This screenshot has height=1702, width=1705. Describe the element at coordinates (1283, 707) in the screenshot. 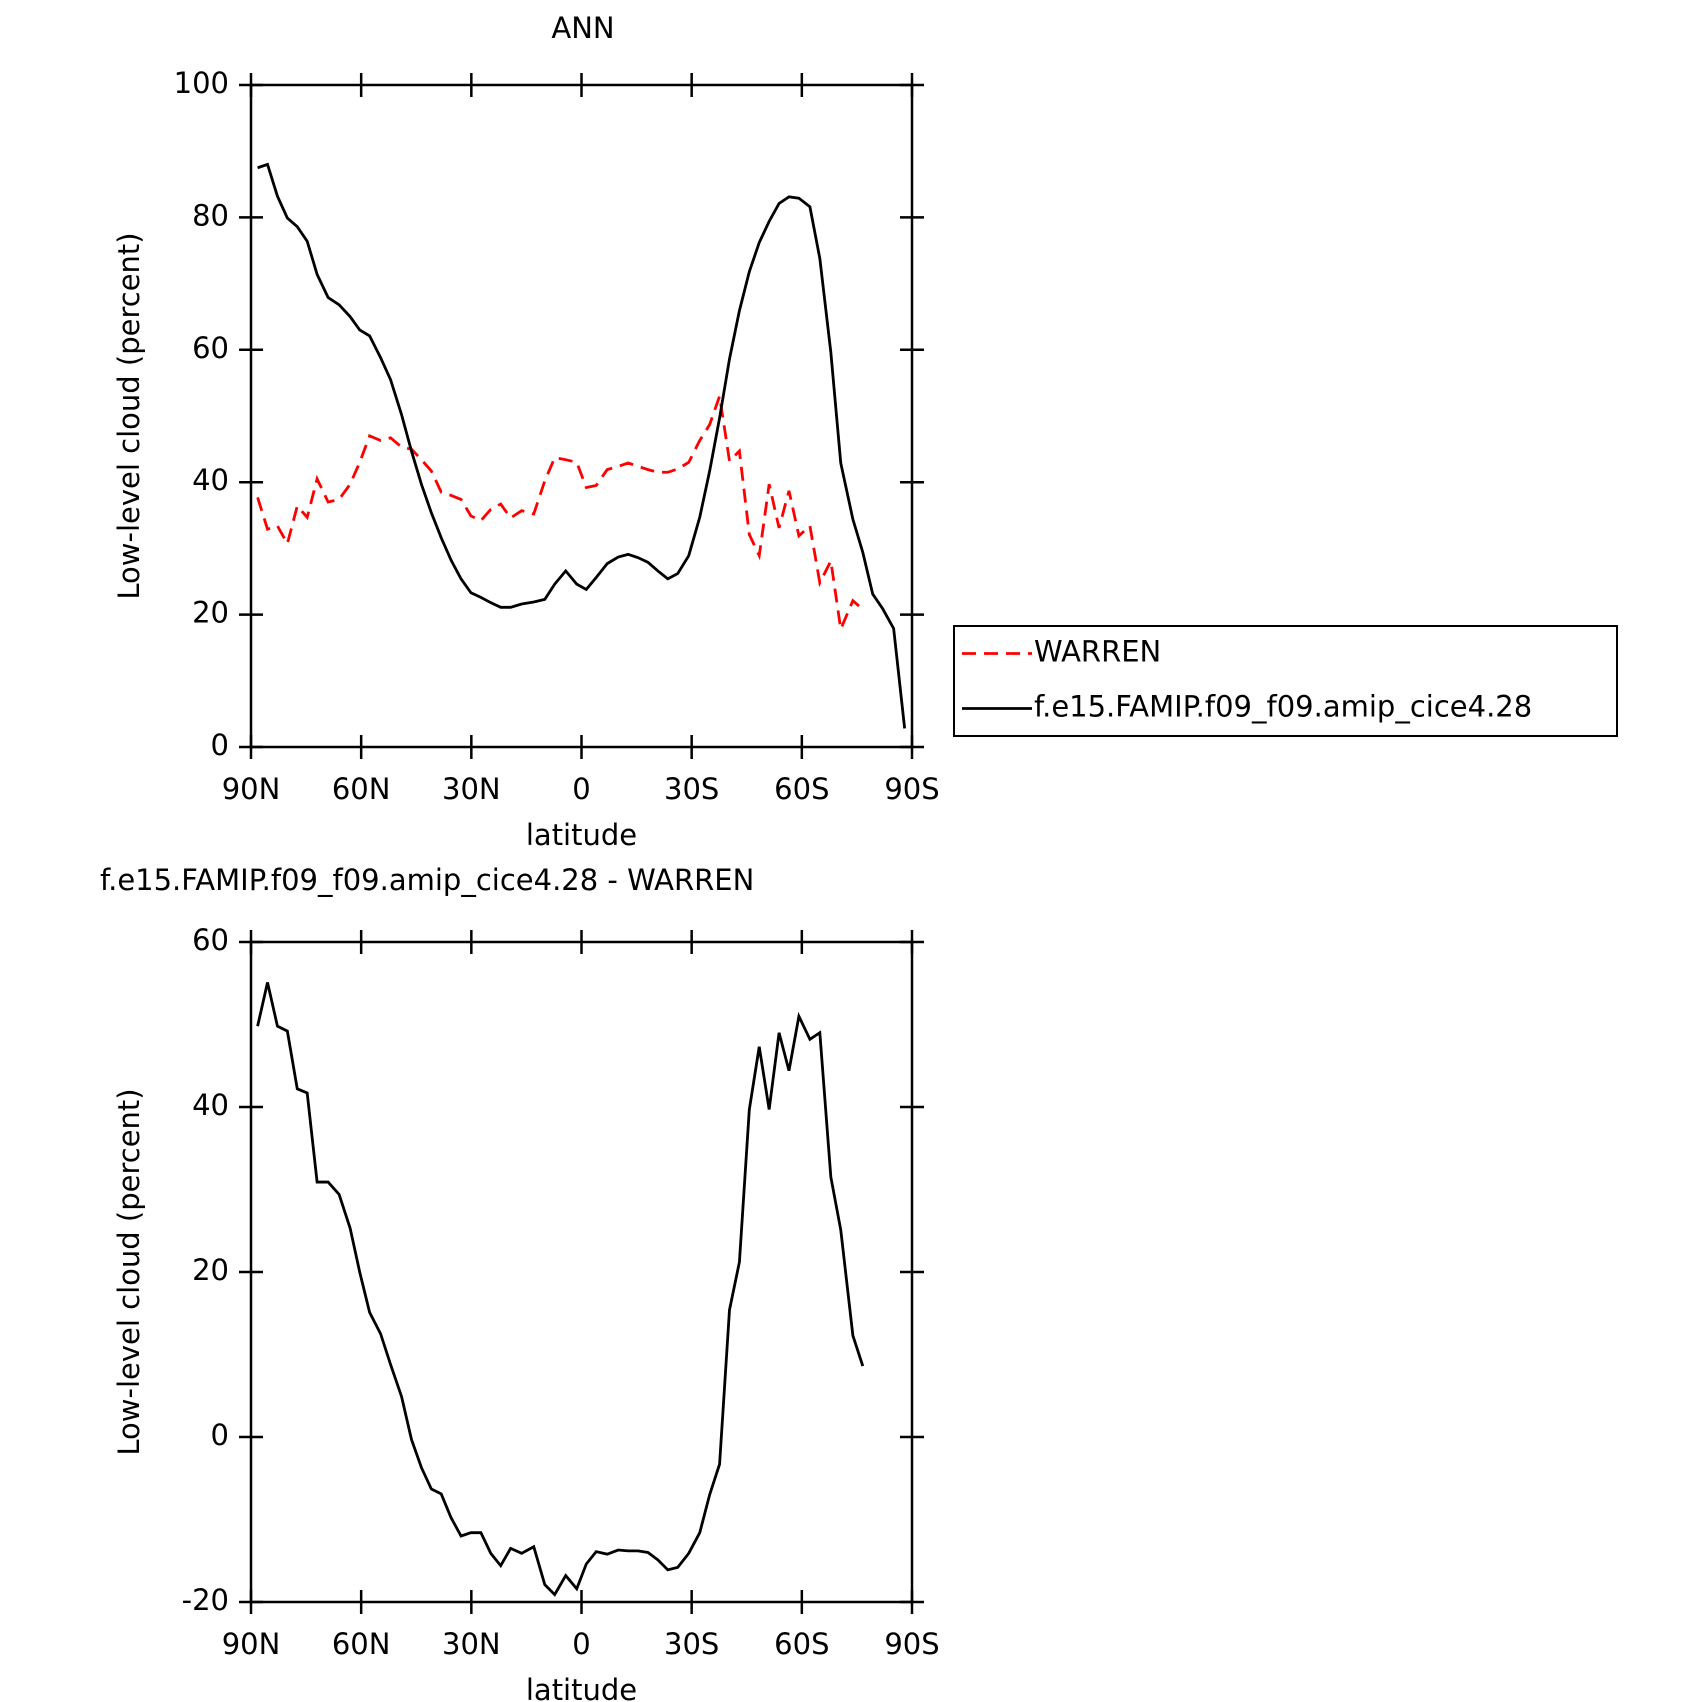

I see `legend-label: f.e15.FAMIP.f09_f09.amip_cice4.28` at that location.